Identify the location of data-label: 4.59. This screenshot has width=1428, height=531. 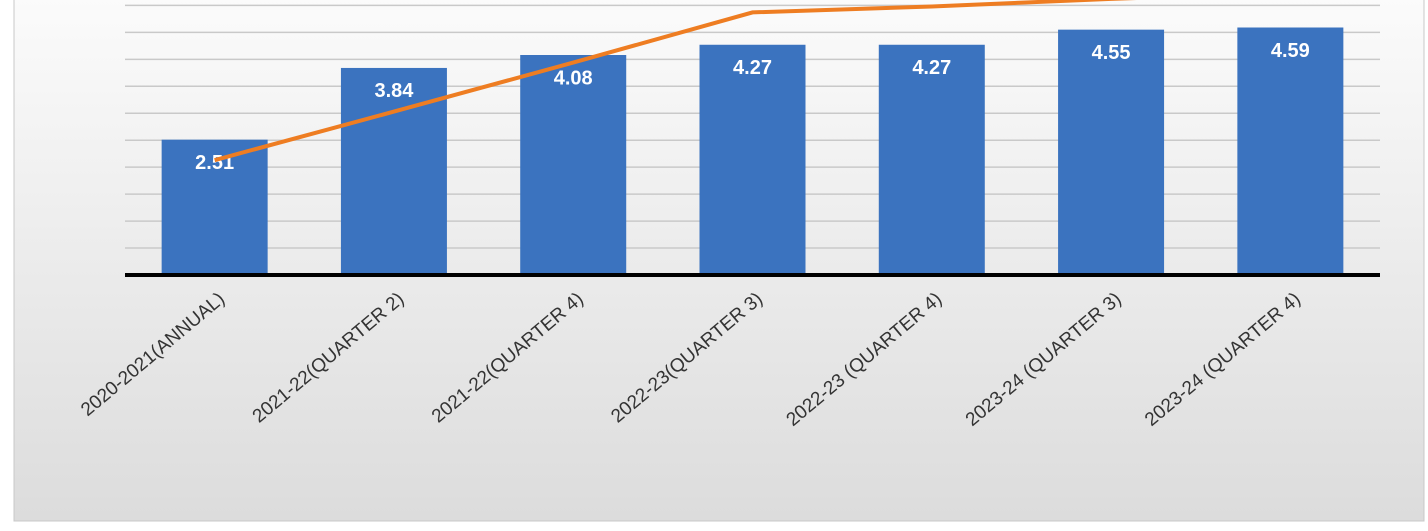
(1290, 51).